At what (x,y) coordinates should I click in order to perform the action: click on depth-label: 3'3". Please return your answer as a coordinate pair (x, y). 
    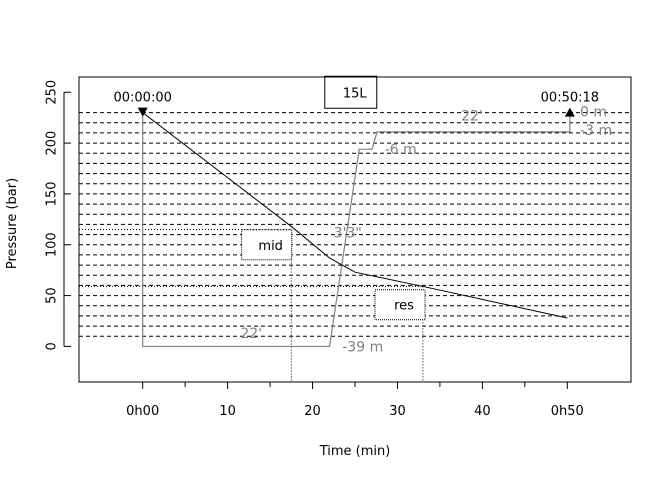
    Looking at the image, I should click on (348, 234).